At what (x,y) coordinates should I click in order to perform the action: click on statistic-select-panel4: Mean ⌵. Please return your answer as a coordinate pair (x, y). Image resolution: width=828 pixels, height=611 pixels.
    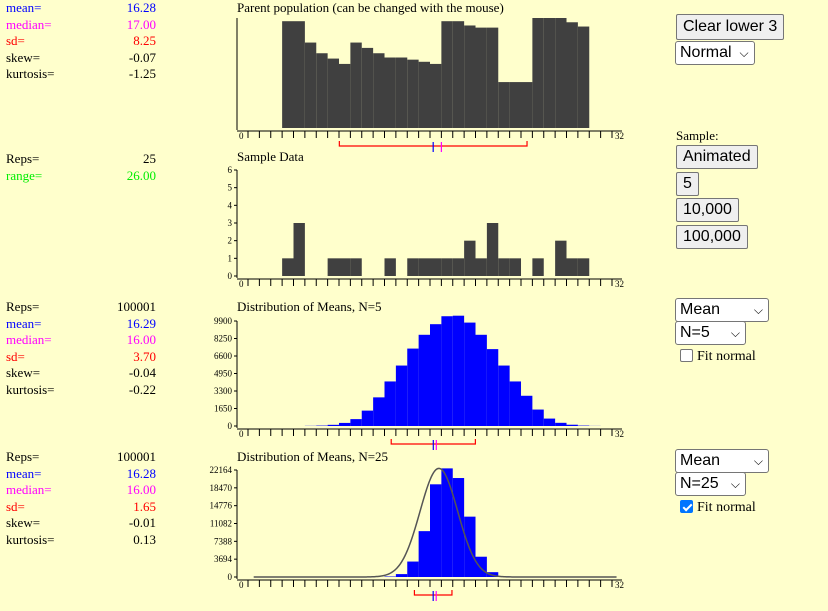
    Looking at the image, I should click on (722, 461).